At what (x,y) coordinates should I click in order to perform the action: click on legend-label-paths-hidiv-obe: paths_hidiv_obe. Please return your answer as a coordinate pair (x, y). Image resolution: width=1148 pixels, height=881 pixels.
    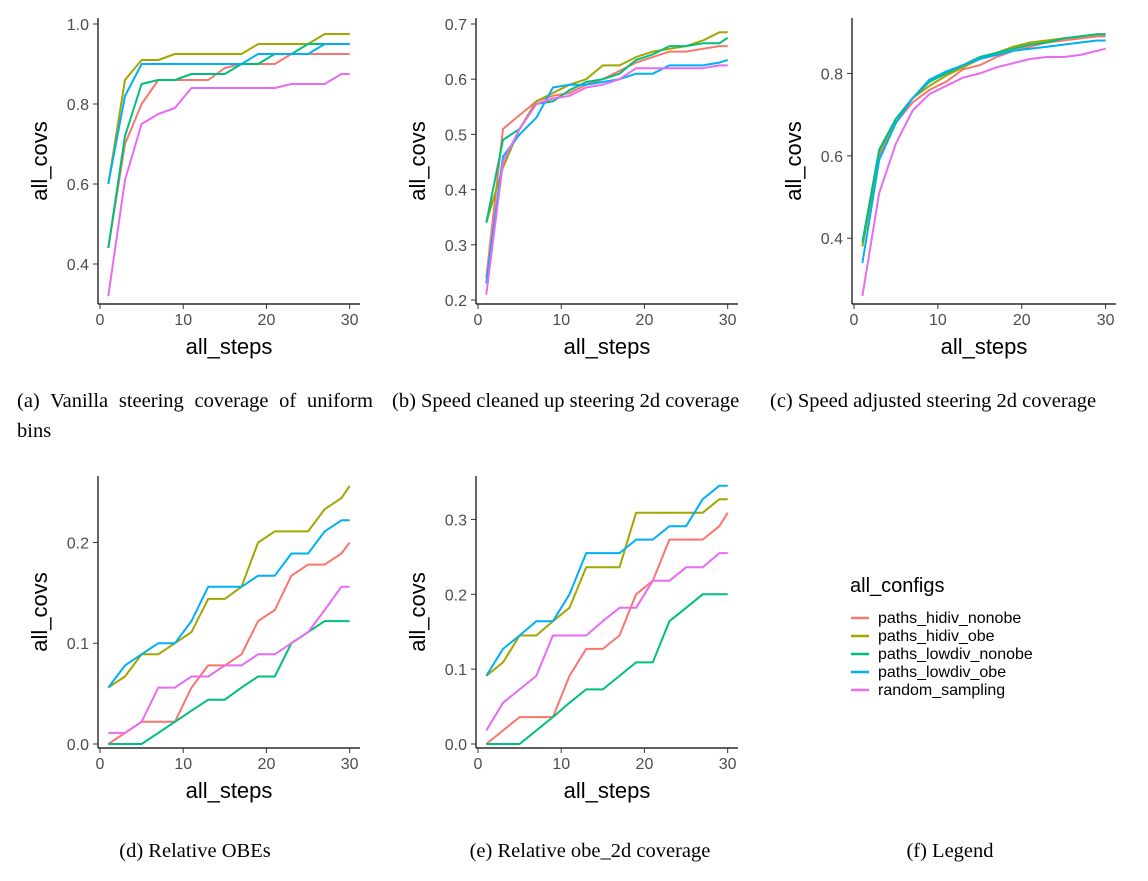
    Looking at the image, I should click on (936, 636).